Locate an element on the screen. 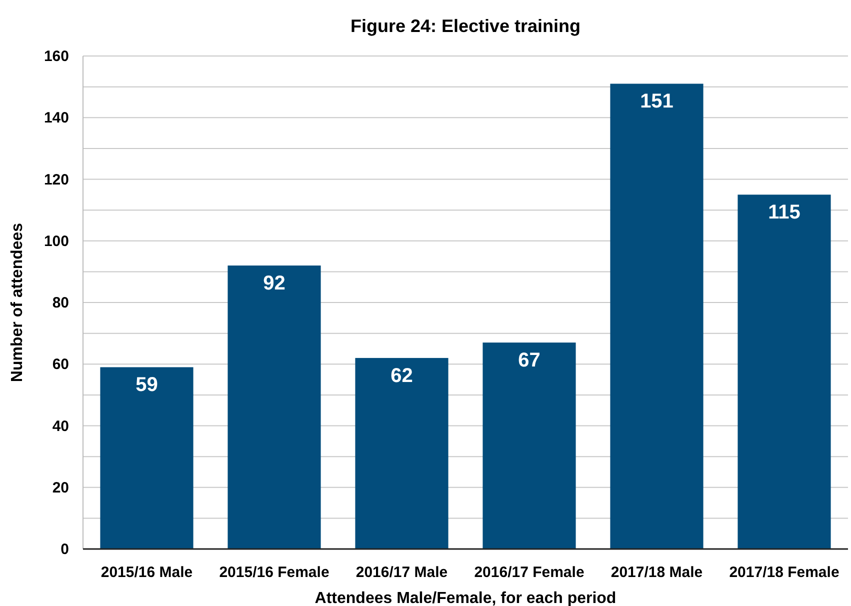 Image resolution: width=851 pixels, height=606 pixels. data-label: 115 is located at coordinates (784, 213).